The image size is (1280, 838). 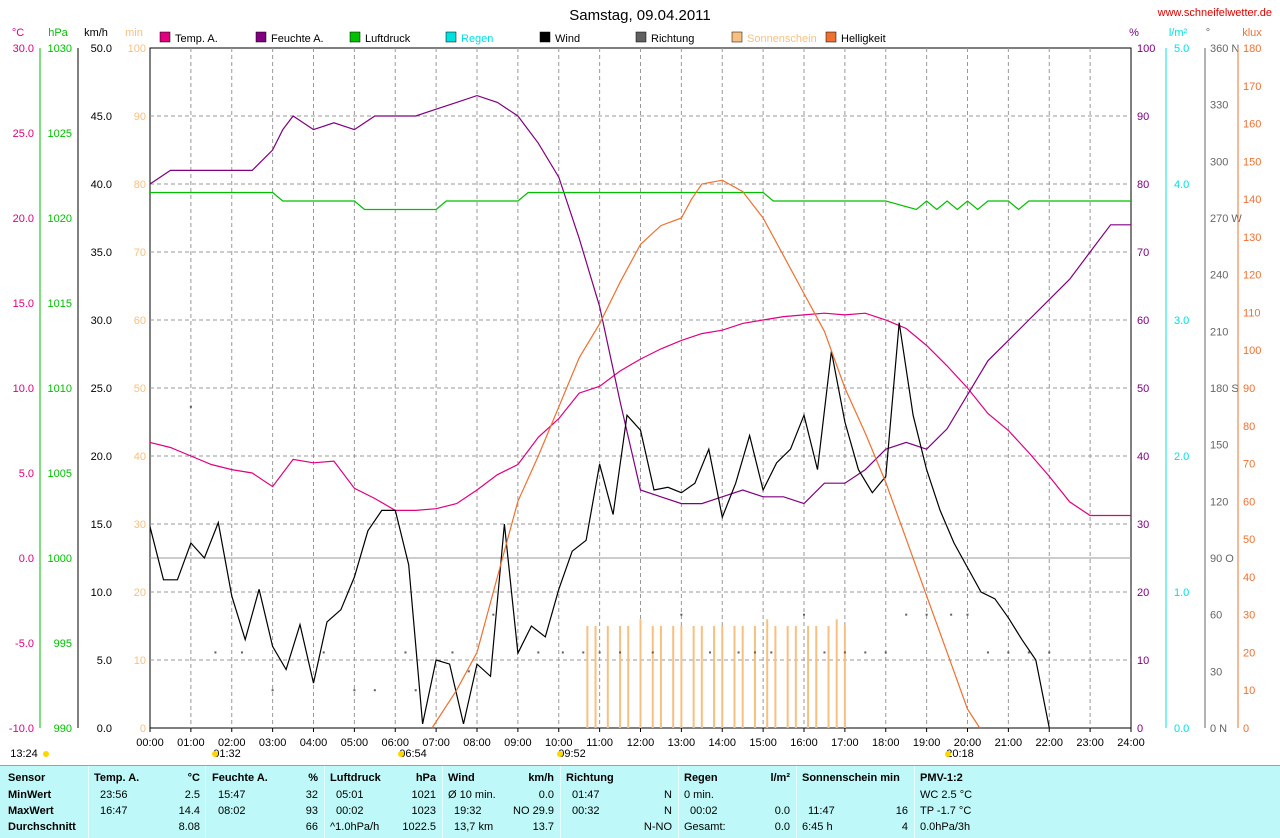 I want to click on stats-row-label: MaxWert, so click(x=31, y=811).